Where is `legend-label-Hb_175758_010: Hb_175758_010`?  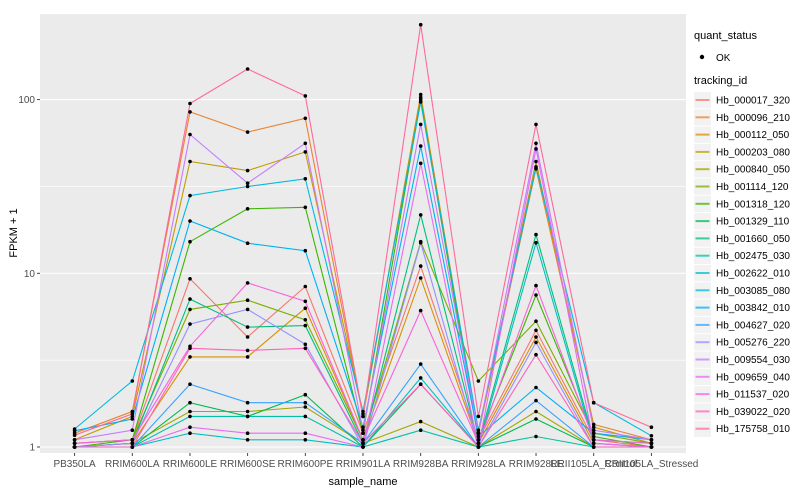 legend-label-Hb_175758_010: Hb_175758_010 is located at coordinates (753, 429).